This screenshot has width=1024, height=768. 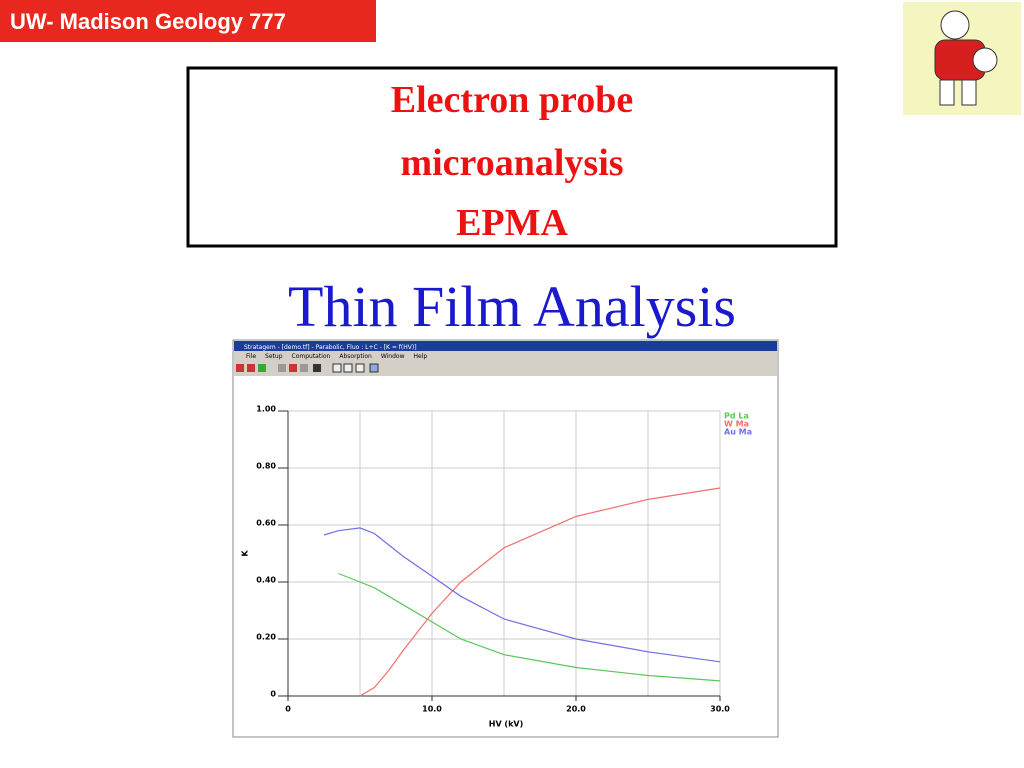 What do you see at coordinates (512, 223) in the screenshot?
I see `title-line: EPMA` at bounding box center [512, 223].